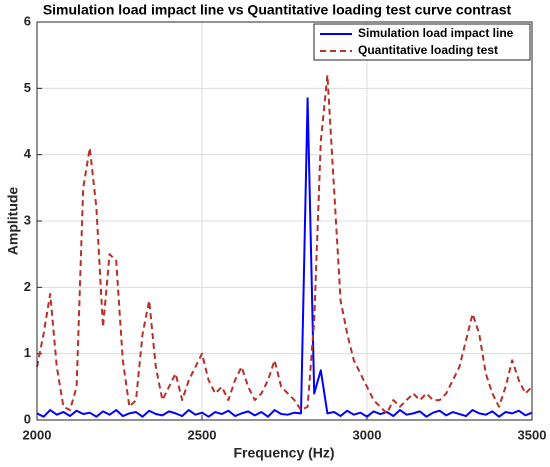  What do you see at coordinates (422, 42) in the screenshot?
I see `legend-box` at bounding box center [422, 42].